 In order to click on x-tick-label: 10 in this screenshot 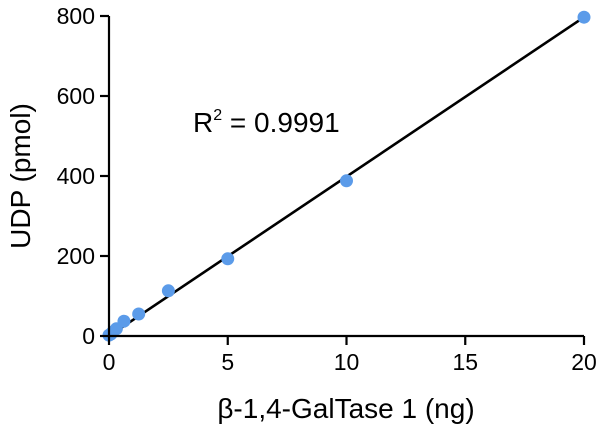, I will do `click(347, 362)`.